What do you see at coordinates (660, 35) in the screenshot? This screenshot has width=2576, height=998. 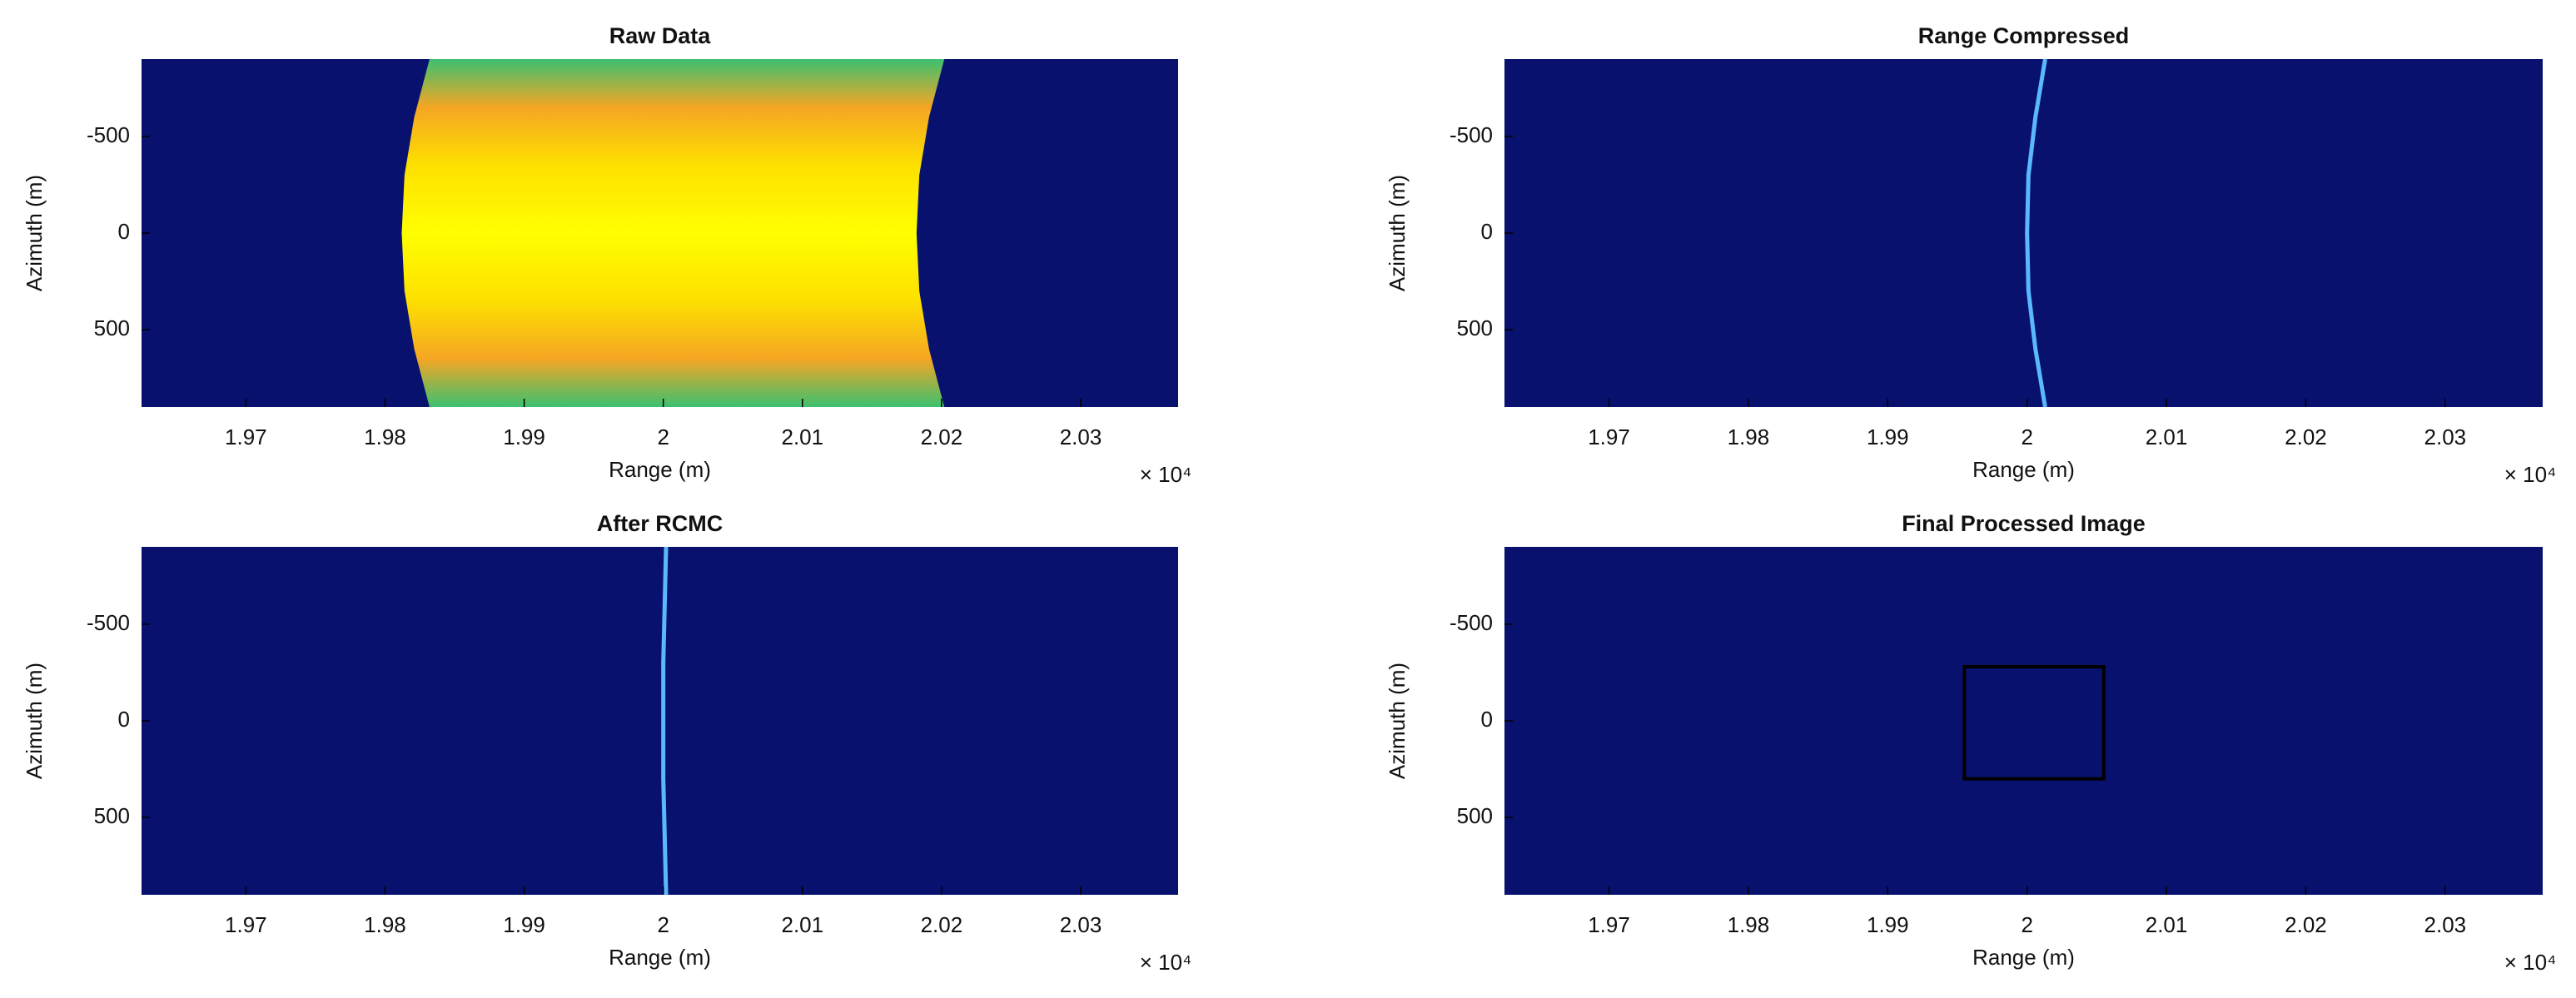 I see `chart-title: Raw Data` at bounding box center [660, 35].